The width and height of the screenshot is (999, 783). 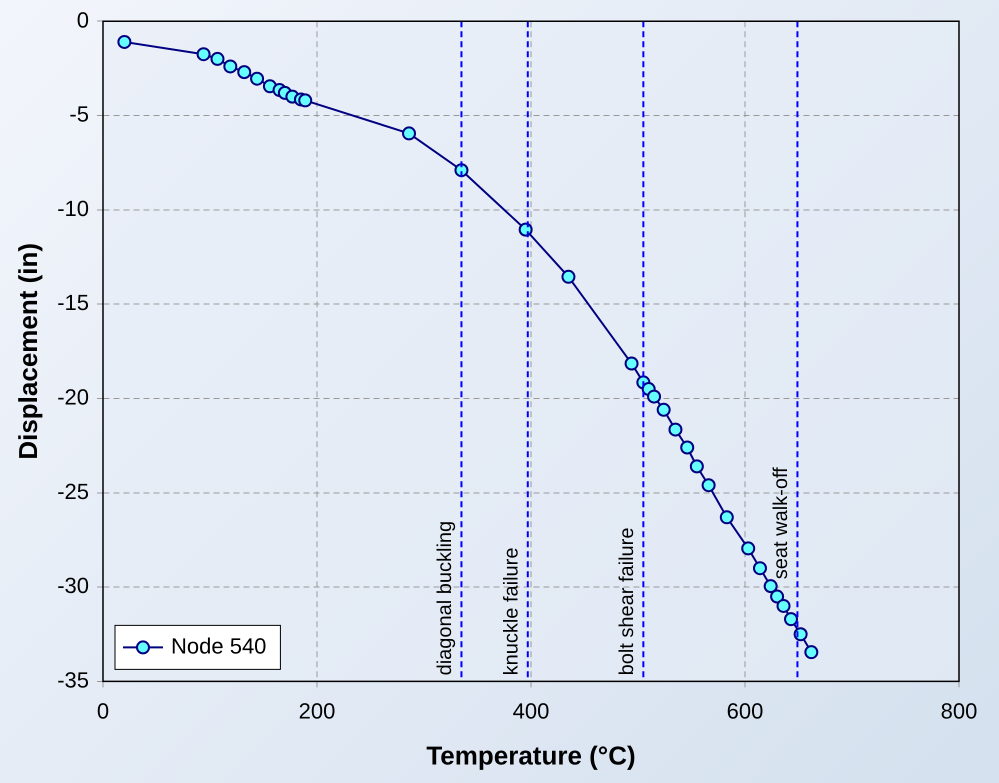 I want to click on x-tick-label: 0, so click(x=103, y=711).